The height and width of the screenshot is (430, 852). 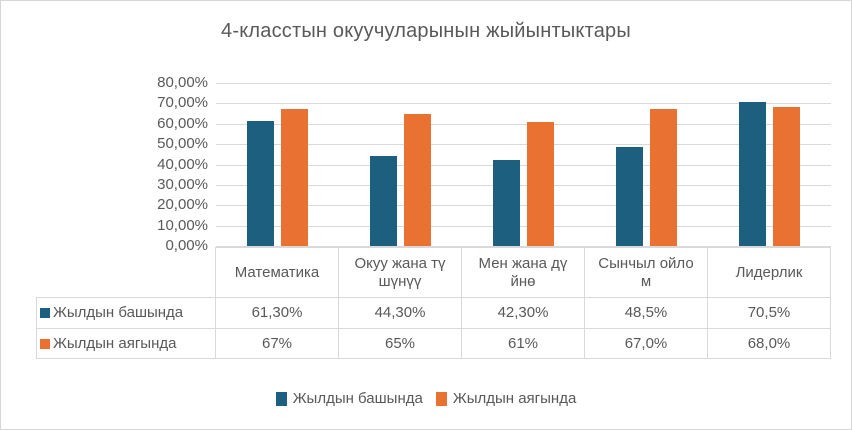 What do you see at coordinates (182, 164) in the screenshot?
I see `y-axis-tick-label: 40,00%` at bounding box center [182, 164].